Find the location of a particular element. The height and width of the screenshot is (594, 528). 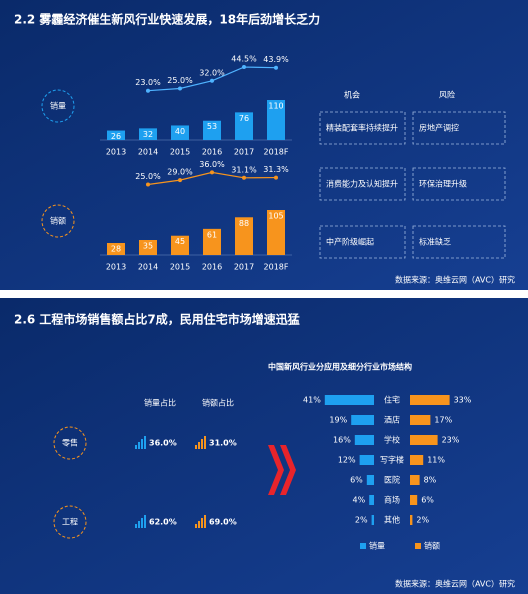

bar-label: 61 is located at coordinates (212, 234).